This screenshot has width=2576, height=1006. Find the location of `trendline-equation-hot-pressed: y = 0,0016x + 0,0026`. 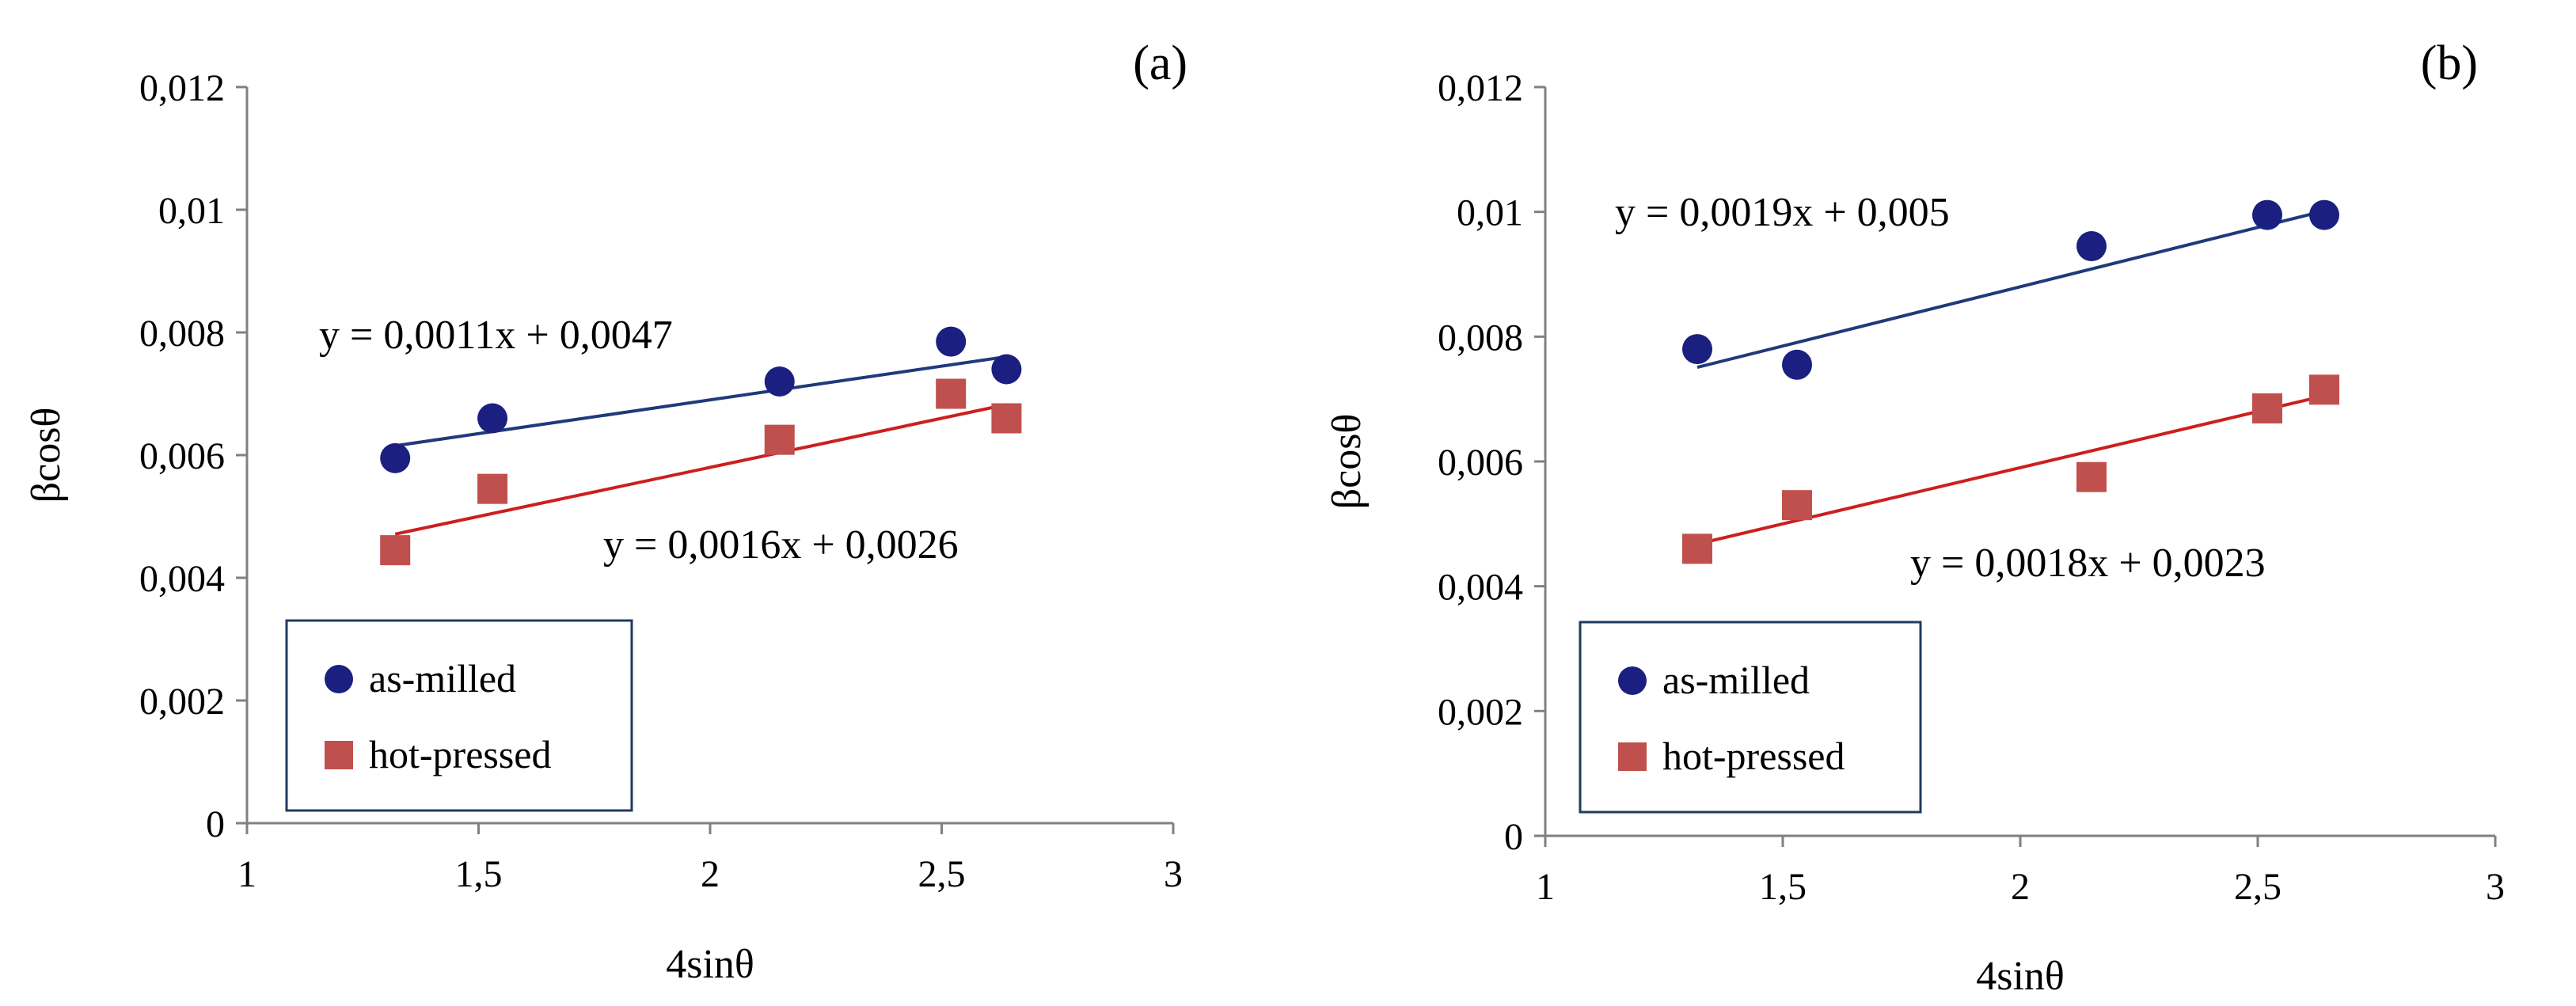

trendline-equation-hot-pressed: y = 0,0016x + 0,0026 is located at coordinates (781, 545).